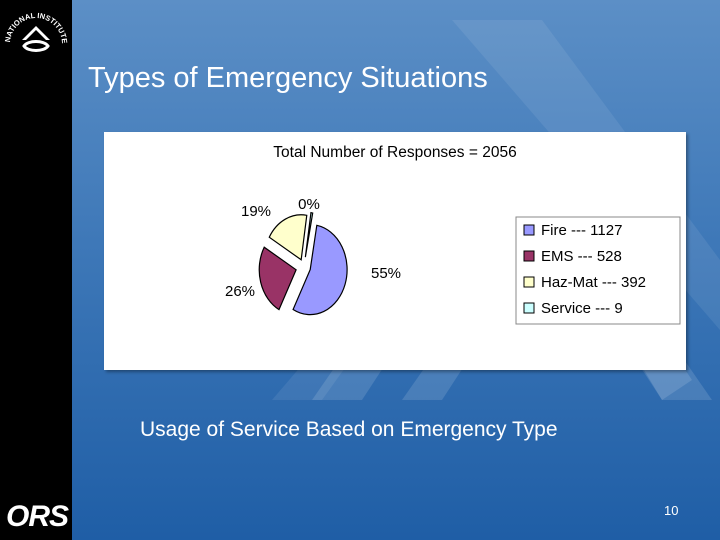 This screenshot has width=720, height=540. I want to click on legend-item-ems: EMS --- 528, so click(581, 256).